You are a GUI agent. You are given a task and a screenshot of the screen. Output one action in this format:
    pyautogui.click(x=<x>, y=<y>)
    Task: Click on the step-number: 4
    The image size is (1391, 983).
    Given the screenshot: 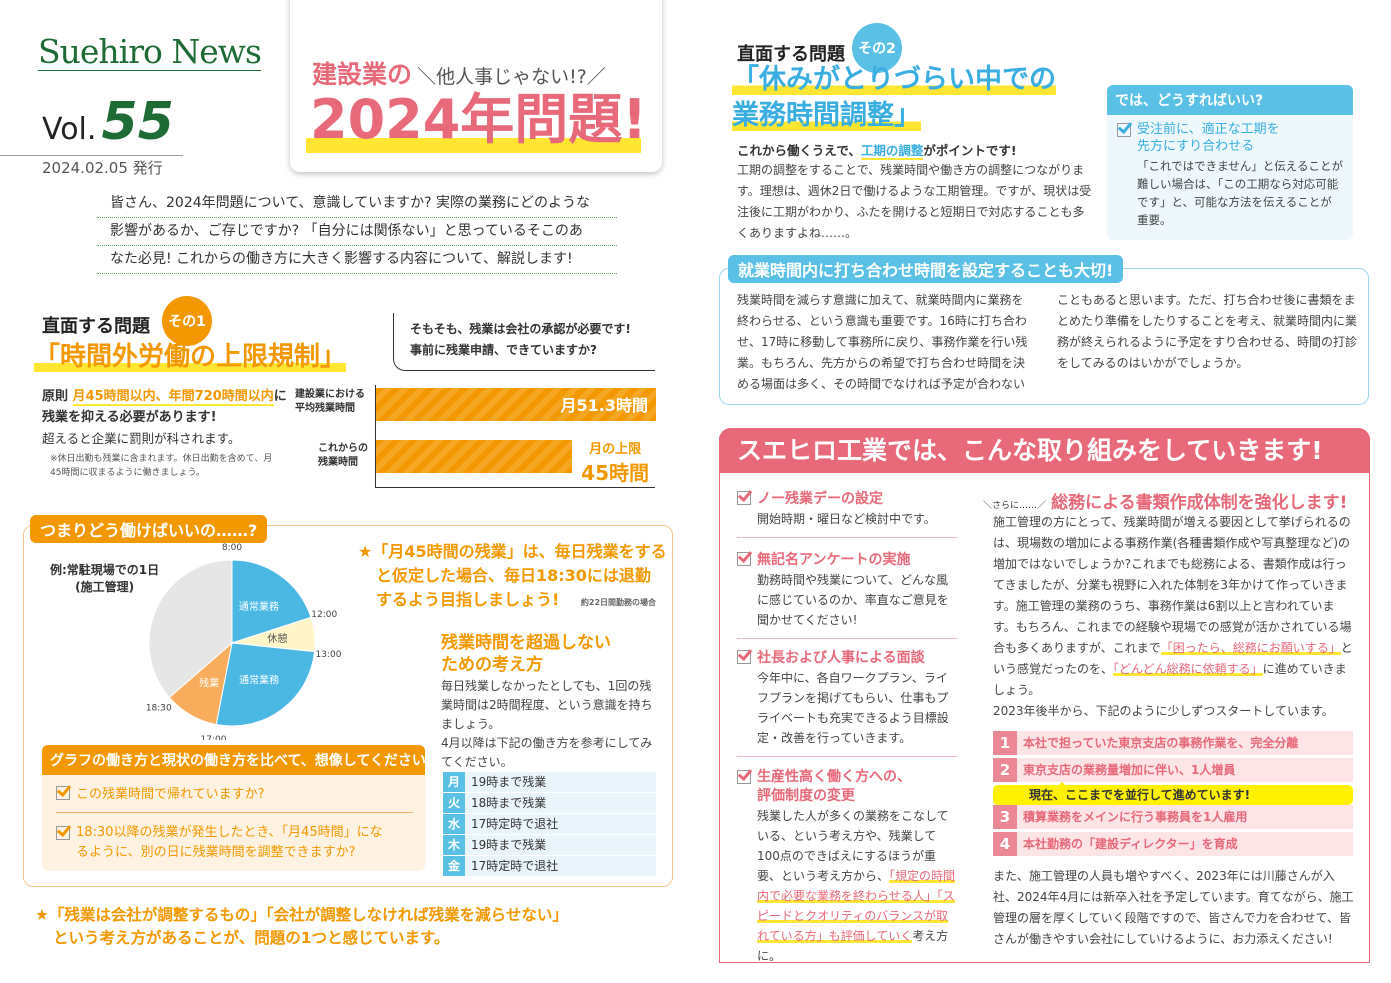 What is the action you would take?
    pyautogui.click(x=1005, y=844)
    